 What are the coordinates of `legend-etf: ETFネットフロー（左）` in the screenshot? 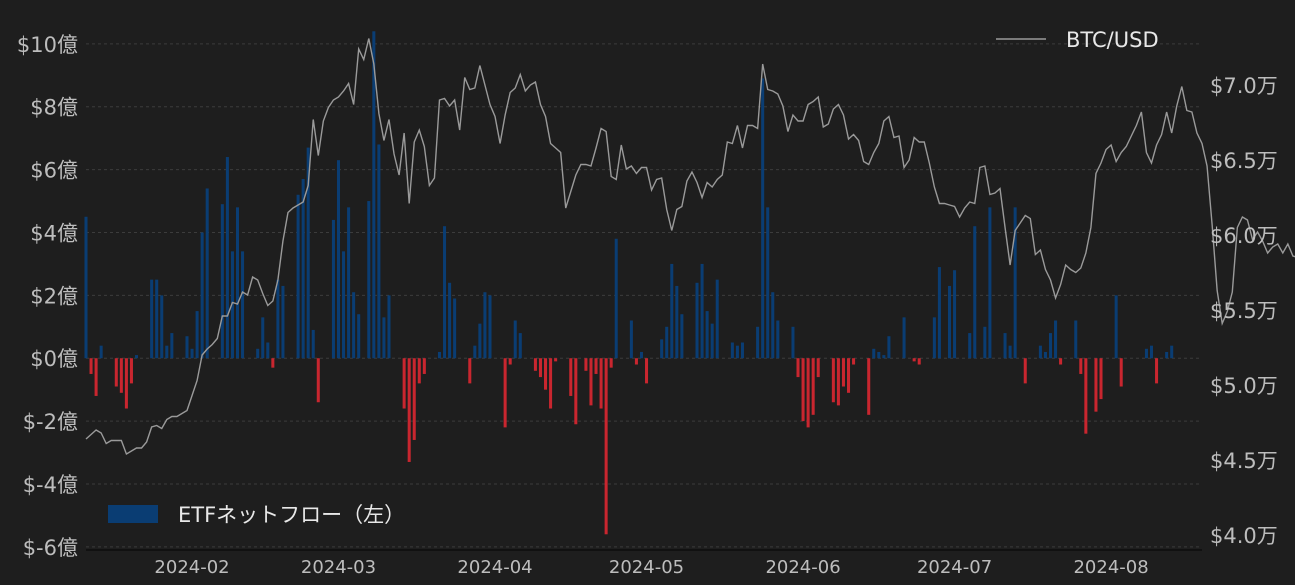 It's located at (256, 515).